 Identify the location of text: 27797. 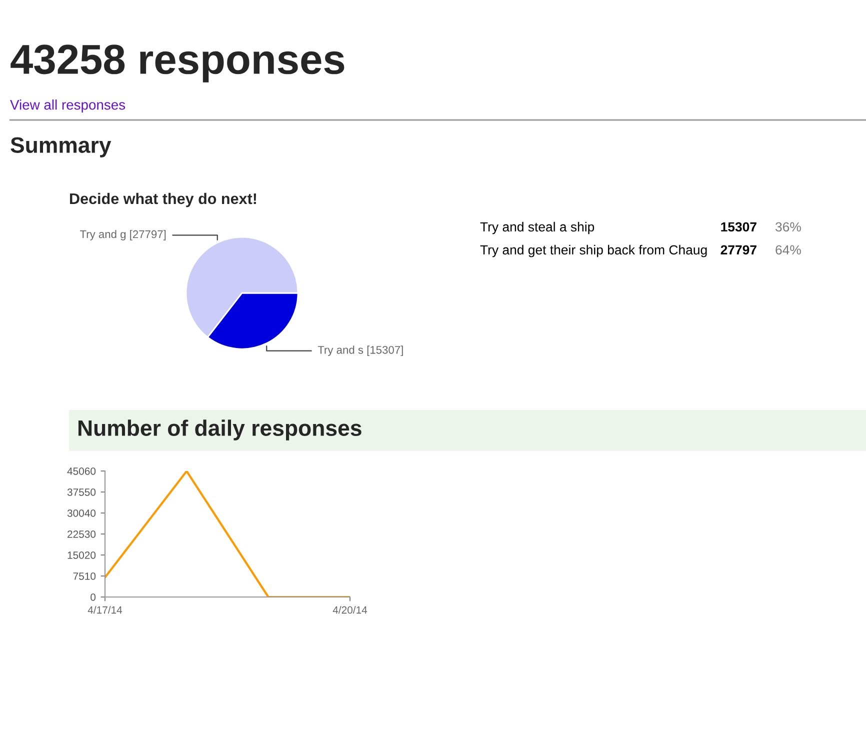
(738, 250).